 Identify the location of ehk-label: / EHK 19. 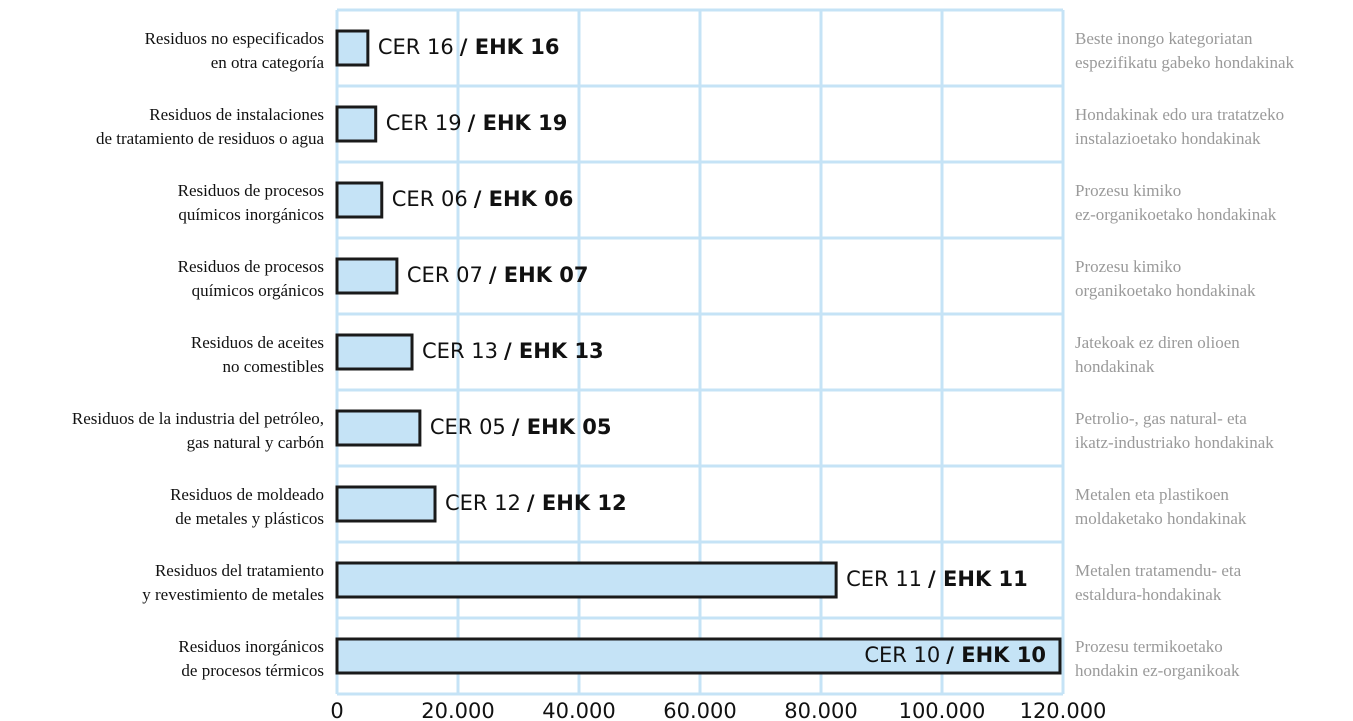
(518, 123).